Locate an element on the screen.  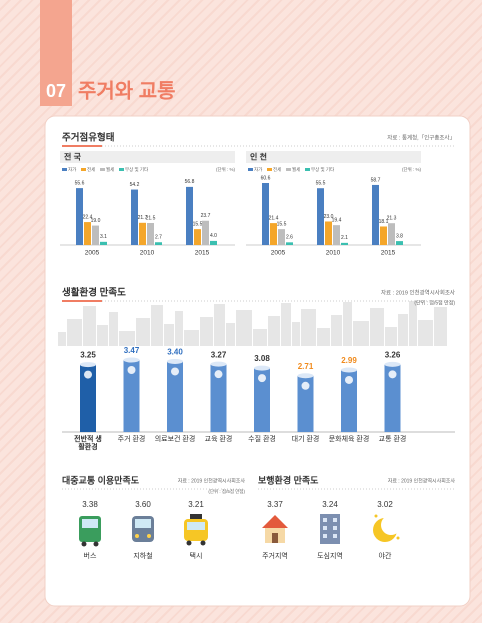
category-label: 지하철 is located at coordinates (142, 555).